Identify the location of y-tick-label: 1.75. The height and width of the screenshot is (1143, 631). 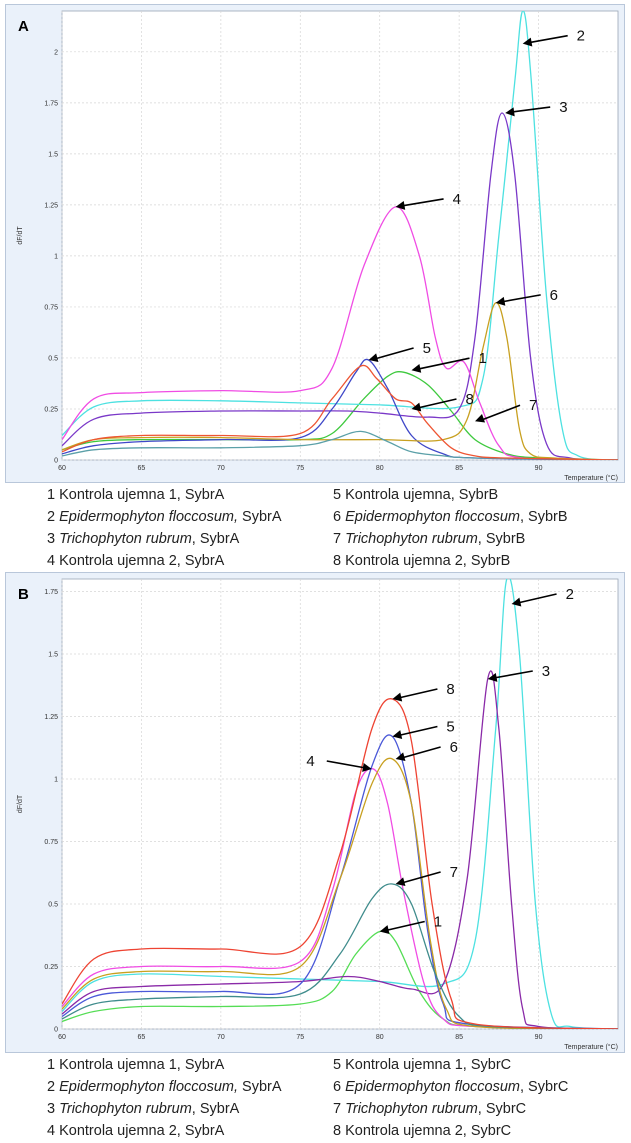
(51, 592).